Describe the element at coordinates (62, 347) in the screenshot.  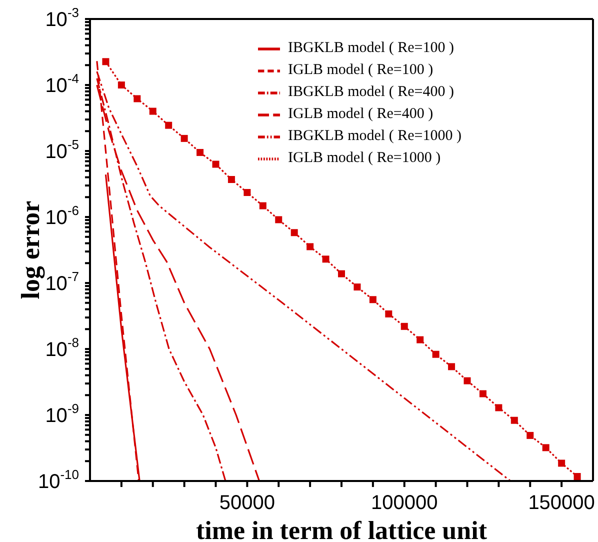
I see `y-tick-label: 10$^{-8}$` at that location.